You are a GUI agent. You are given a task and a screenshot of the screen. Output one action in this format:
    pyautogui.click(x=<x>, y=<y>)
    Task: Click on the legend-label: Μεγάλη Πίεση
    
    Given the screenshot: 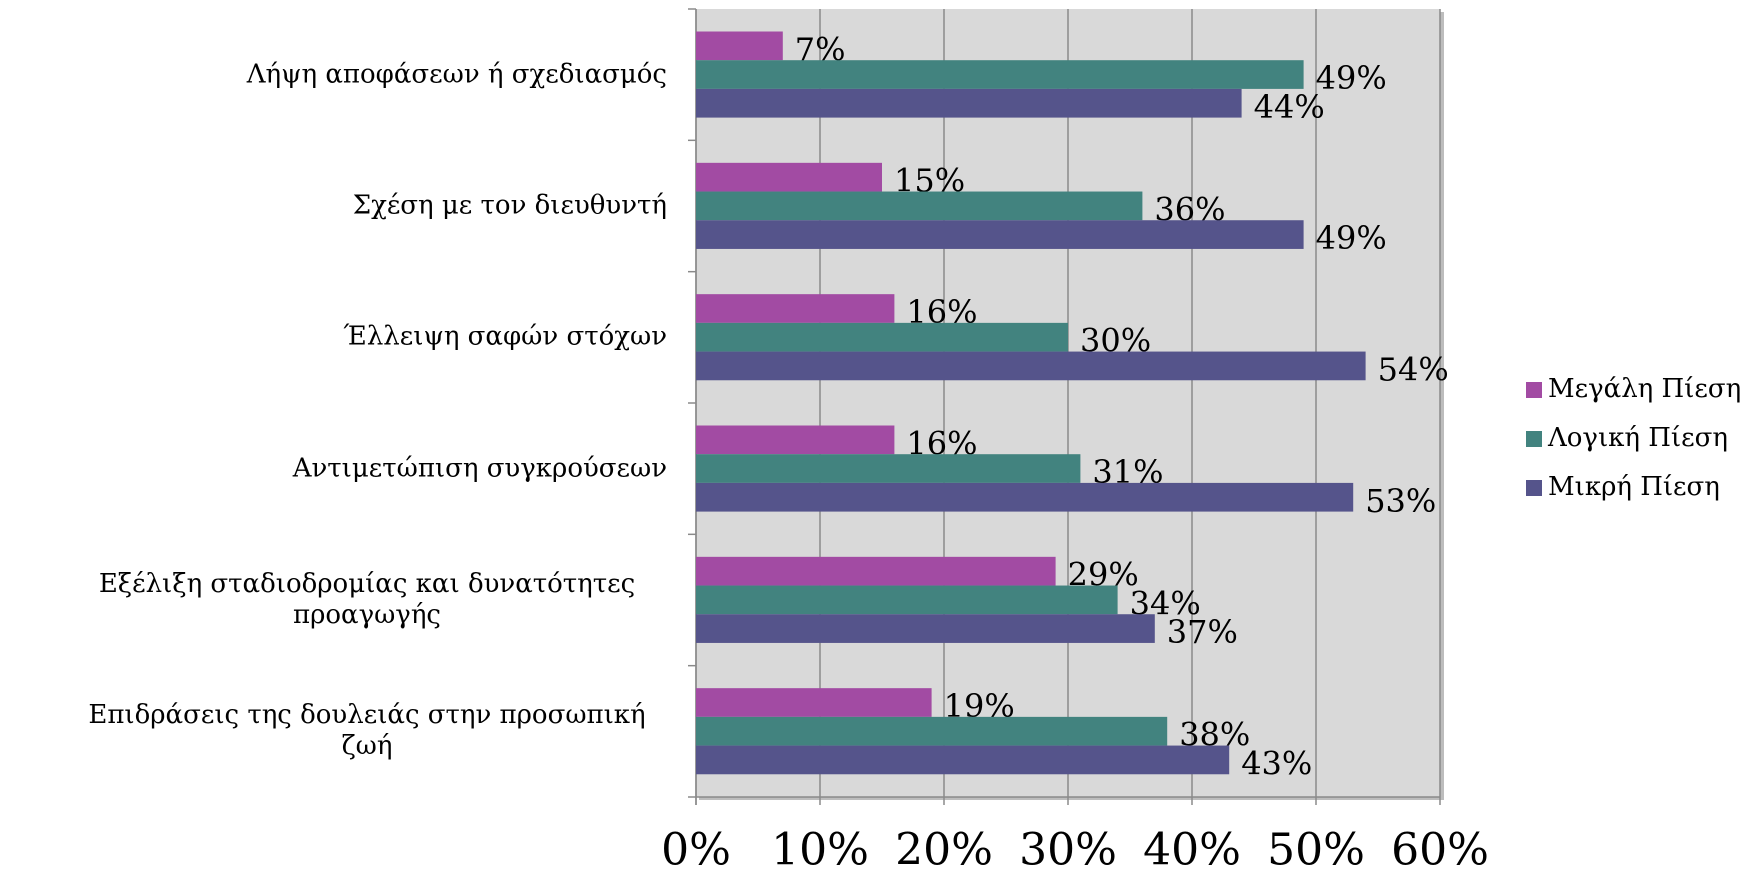 What is the action you would take?
    pyautogui.click(x=1644, y=389)
    